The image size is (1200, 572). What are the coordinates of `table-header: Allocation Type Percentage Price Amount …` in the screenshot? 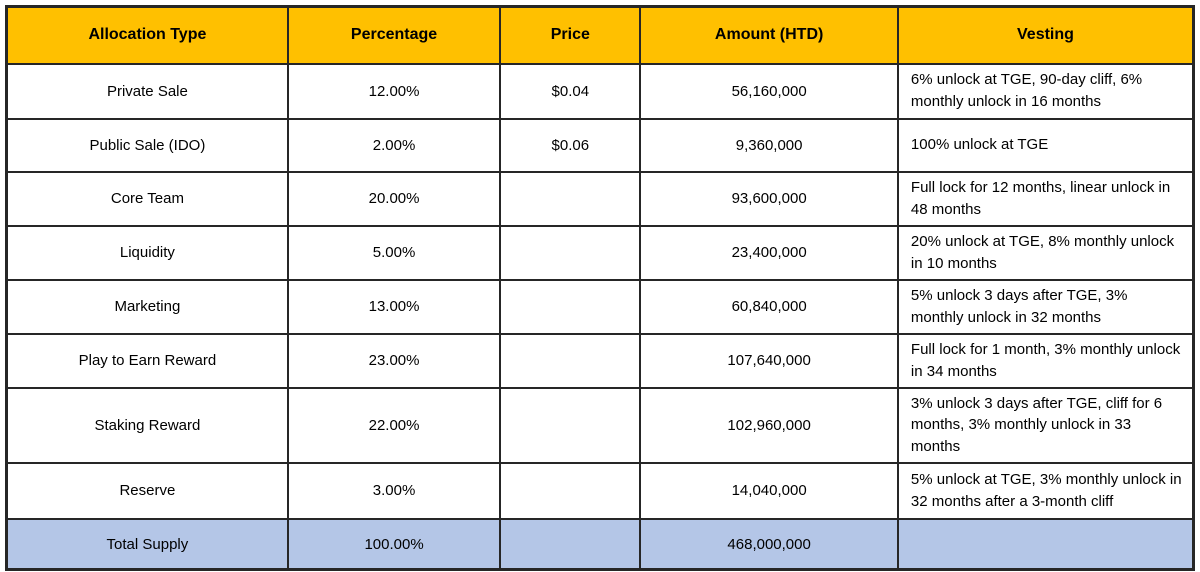 It's located at (600, 35).